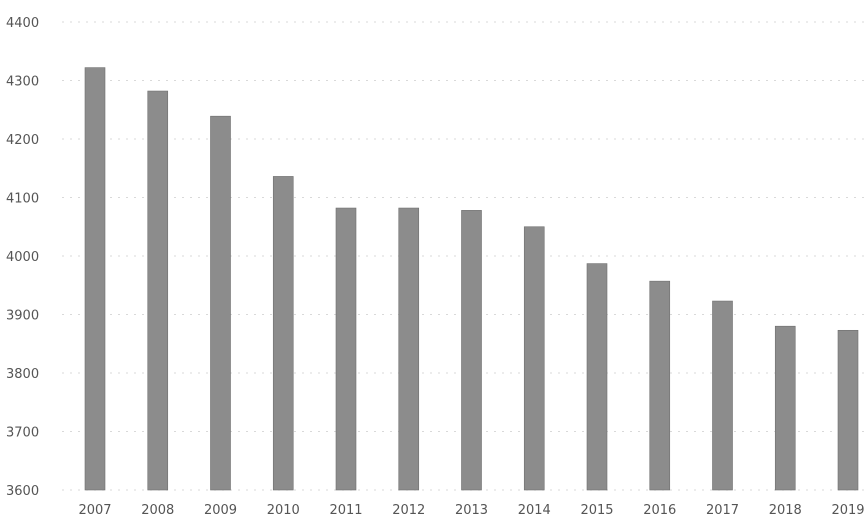 The width and height of the screenshot is (868, 528). I want to click on x-tick-label: 2007, so click(94, 510).